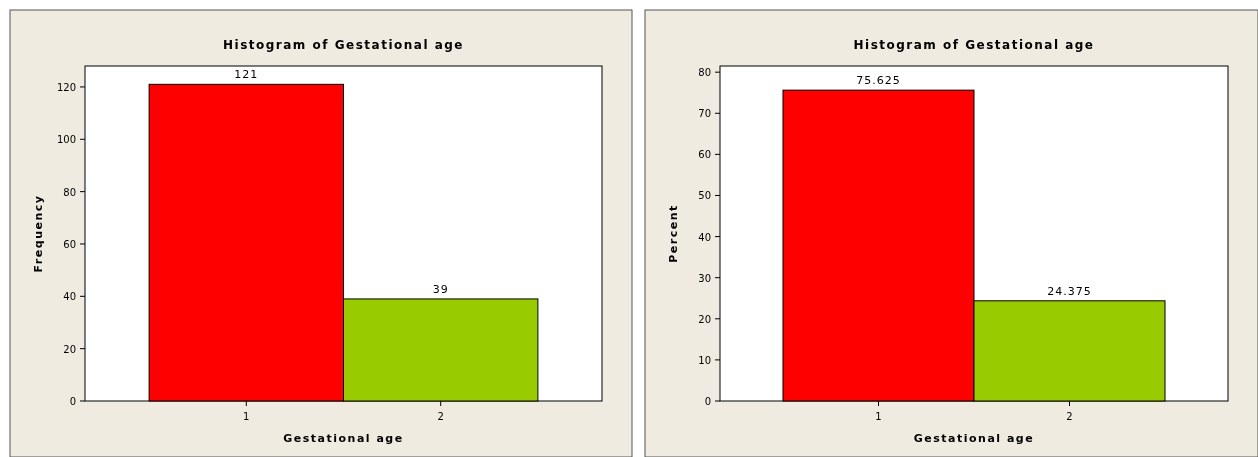 The height and width of the screenshot is (457, 1258). What do you see at coordinates (440, 289) in the screenshot?
I see `data-label: 39` at bounding box center [440, 289].